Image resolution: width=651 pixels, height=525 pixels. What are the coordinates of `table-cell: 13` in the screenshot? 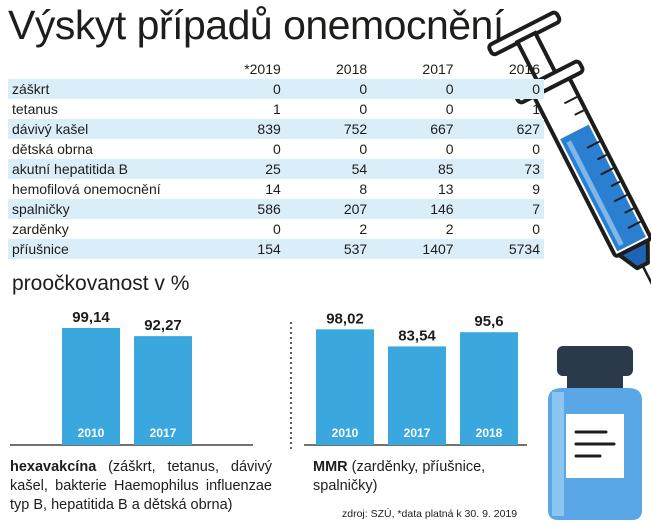 It's located at (445, 189).